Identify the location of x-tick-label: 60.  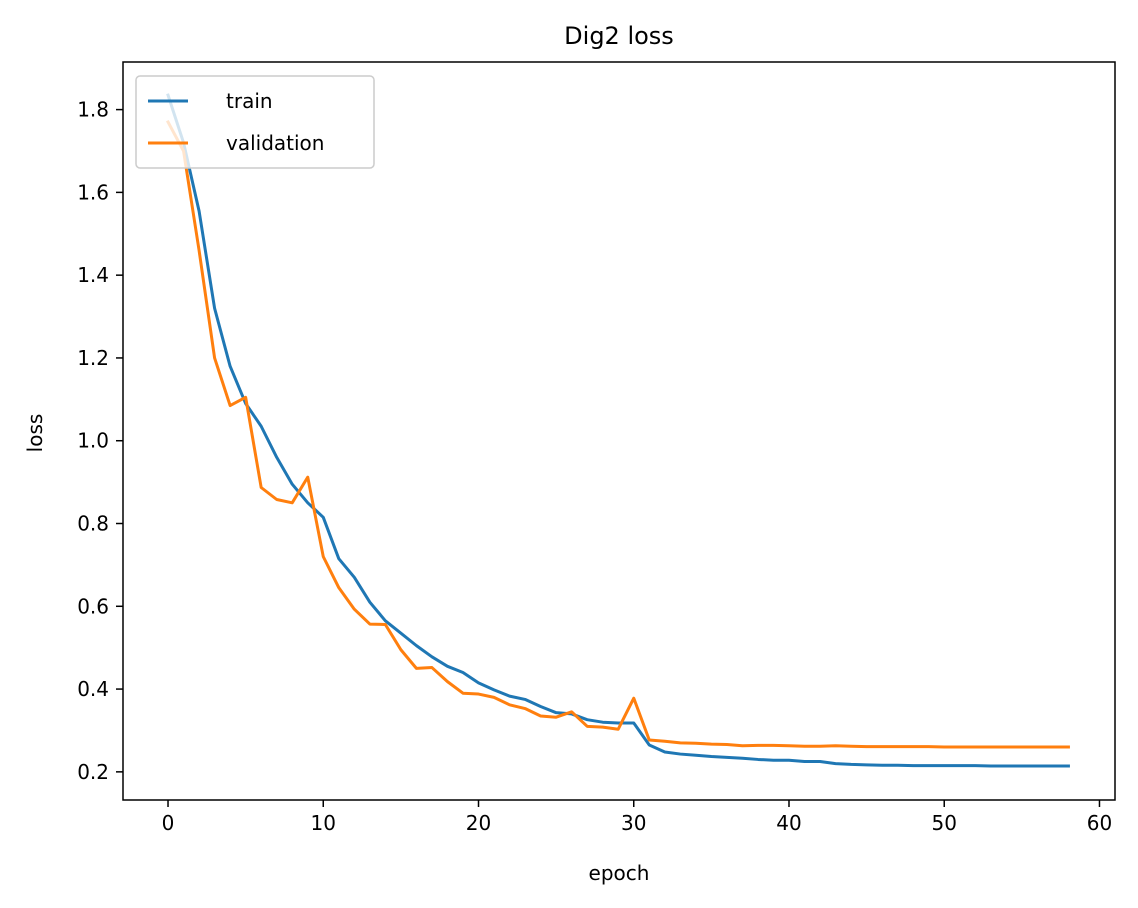
(1099, 823).